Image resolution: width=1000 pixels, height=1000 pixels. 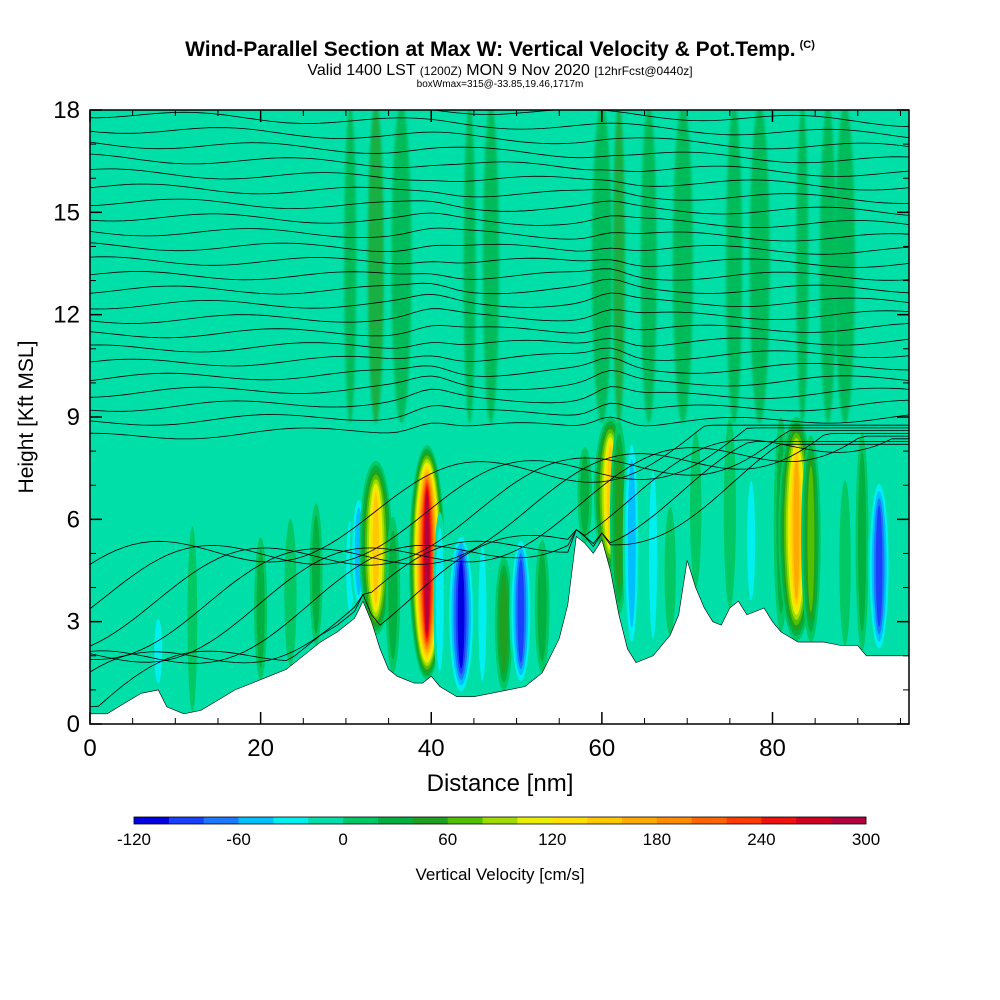 I want to click on y-tick-label: 0, so click(x=73, y=724).